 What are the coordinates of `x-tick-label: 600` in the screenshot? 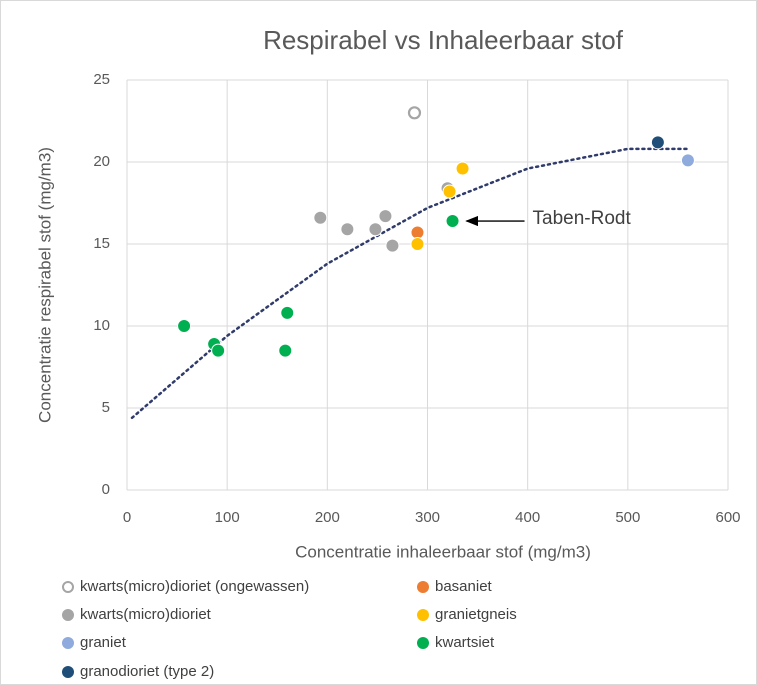 It's located at (727, 517).